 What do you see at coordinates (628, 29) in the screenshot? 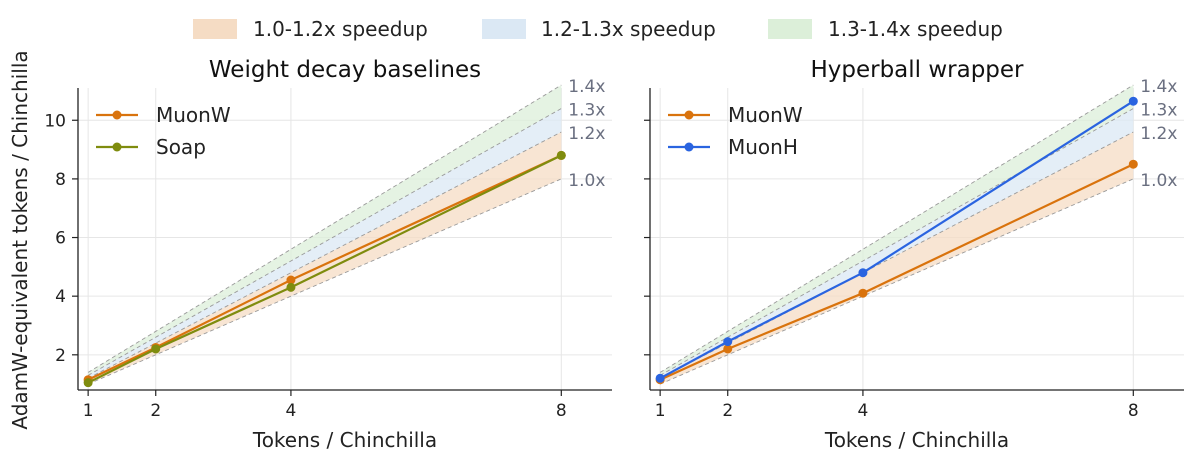
I see `band-legend-label-2: 1.2-1.3x speedup` at bounding box center [628, 29].